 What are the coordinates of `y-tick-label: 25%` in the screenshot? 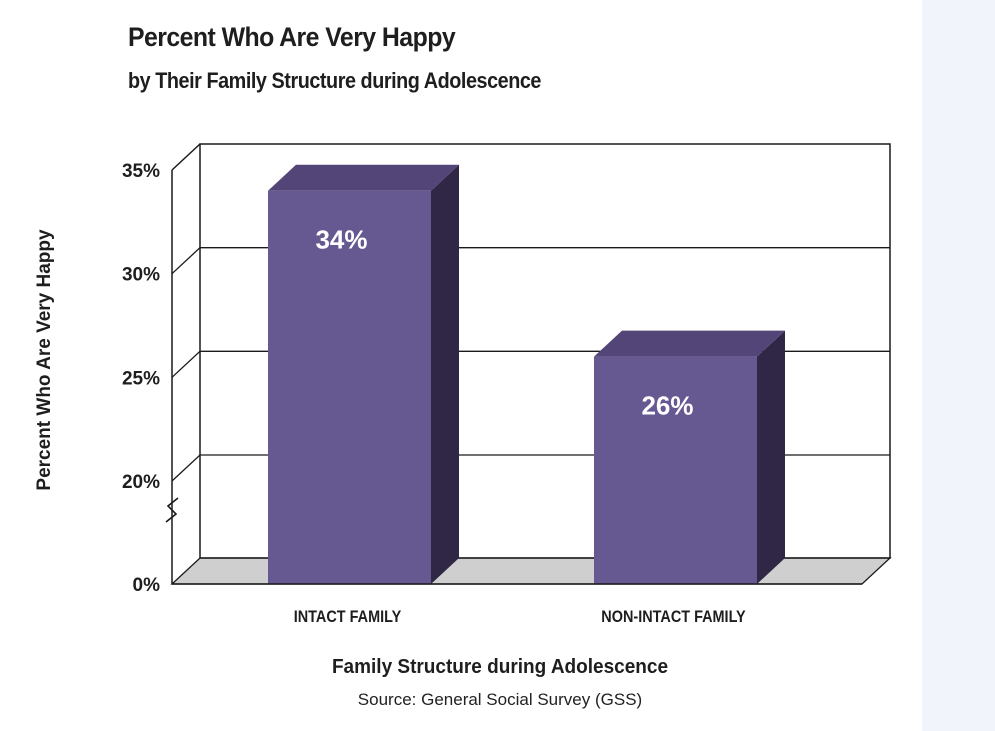 It's located at (141, 378).